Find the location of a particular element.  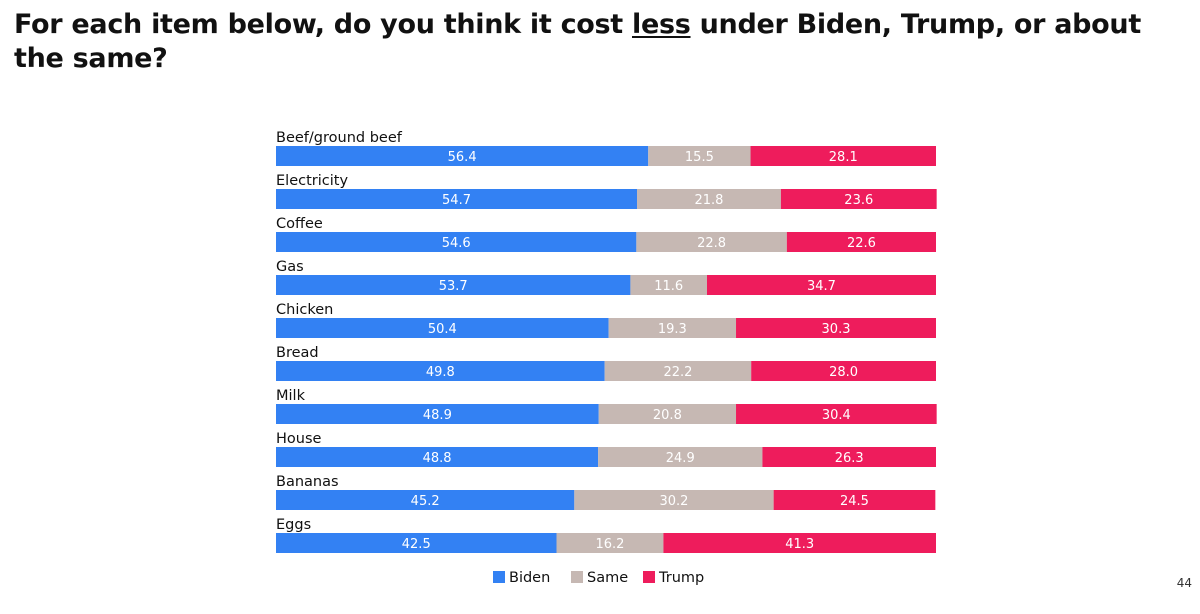

bar-eggs-same is located at coordinates (610, 543).